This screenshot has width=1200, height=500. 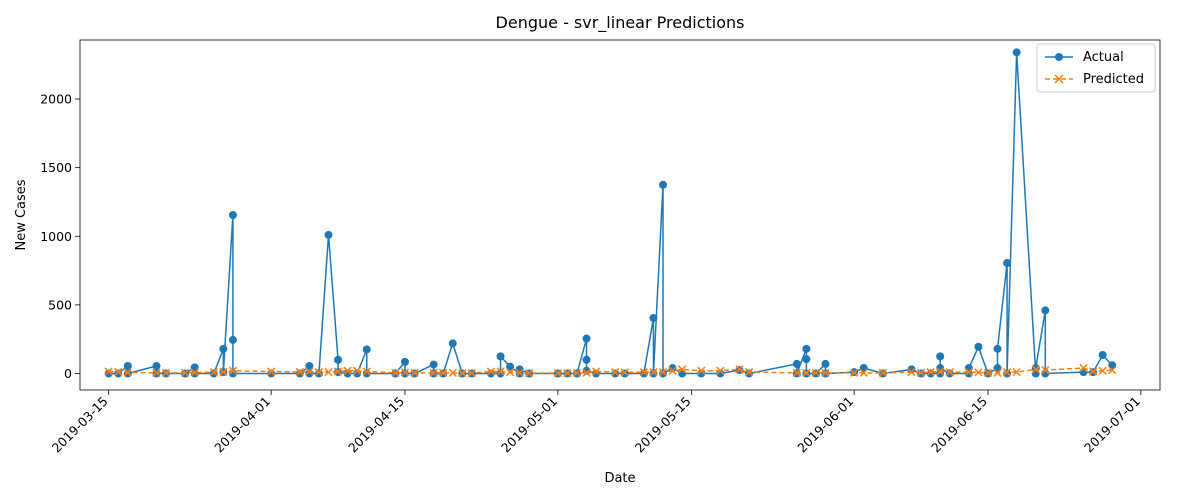 I want to click on x-tick-label: 2019-05-15, so click(x=663, y=425).